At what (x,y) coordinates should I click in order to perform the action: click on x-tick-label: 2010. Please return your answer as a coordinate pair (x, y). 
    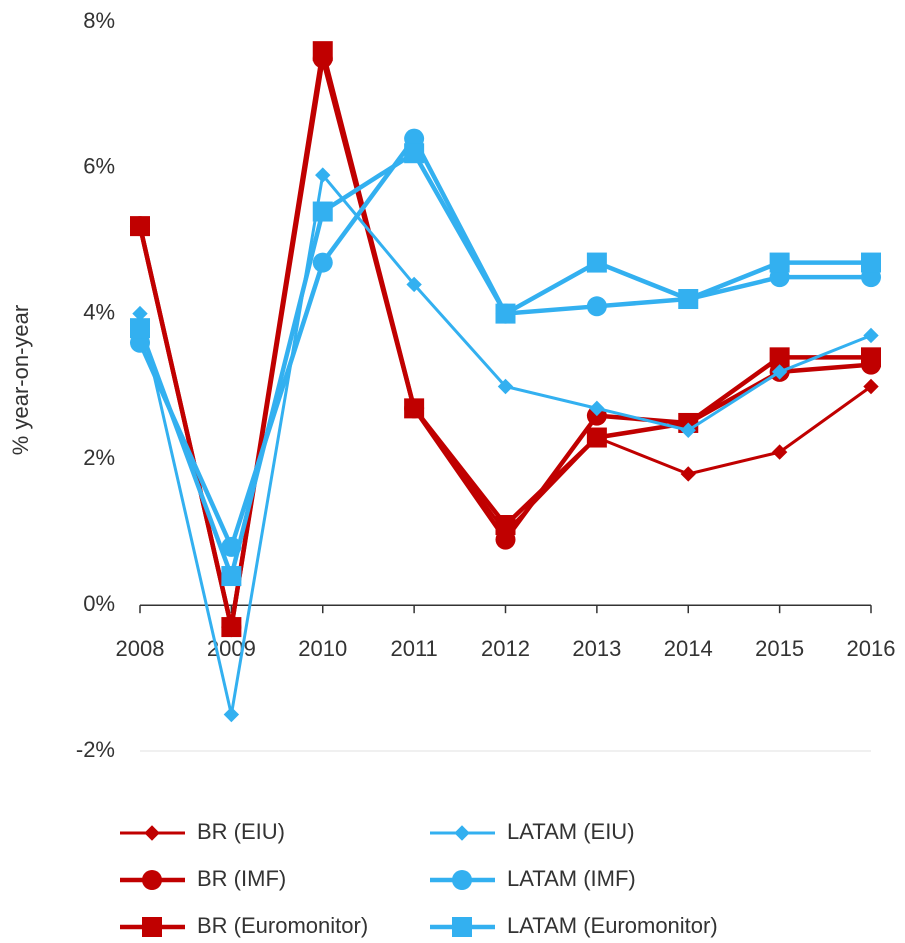
    Looking at the image, I should click on (322, 648).